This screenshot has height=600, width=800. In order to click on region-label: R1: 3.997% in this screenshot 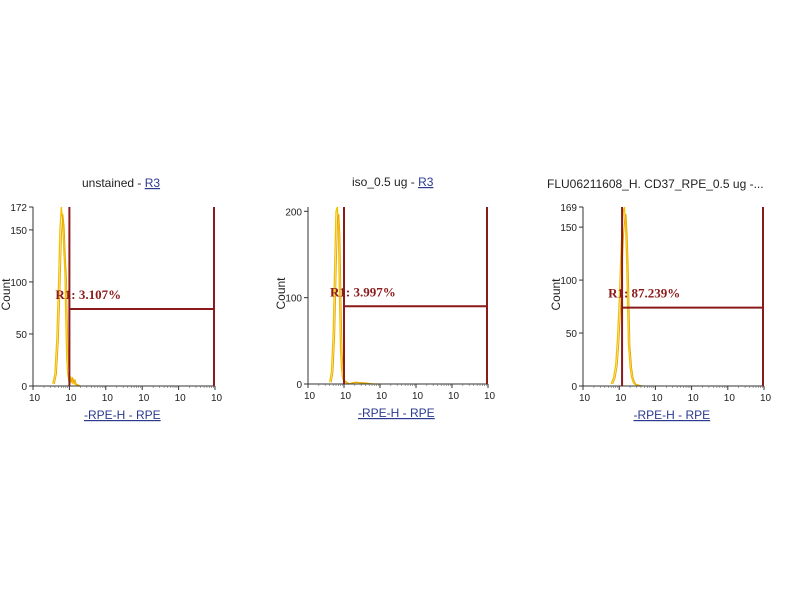, I will do `click(363, 291)`.